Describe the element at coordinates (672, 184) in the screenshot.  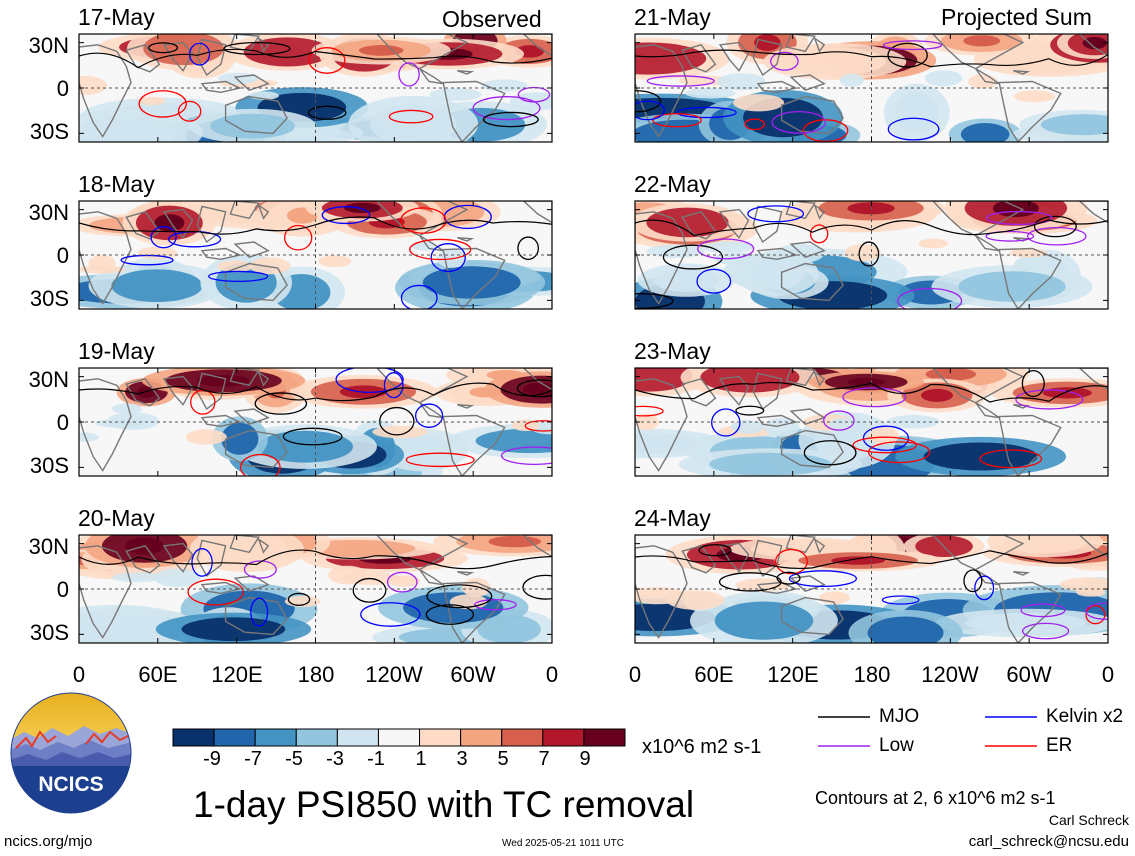
I see `panel-date-22-may: 22-May` at that location.